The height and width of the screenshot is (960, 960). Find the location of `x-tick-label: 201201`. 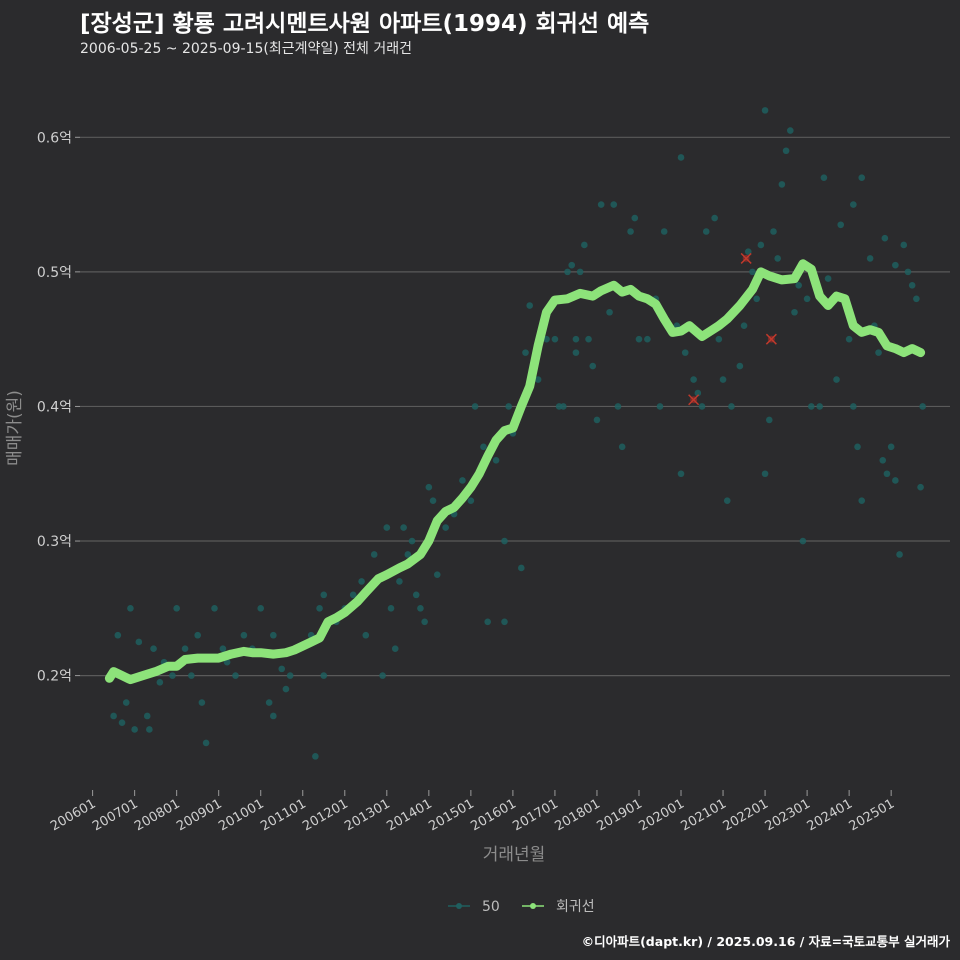

x-tick-label: 201201 is located at coordinates (325, 815).